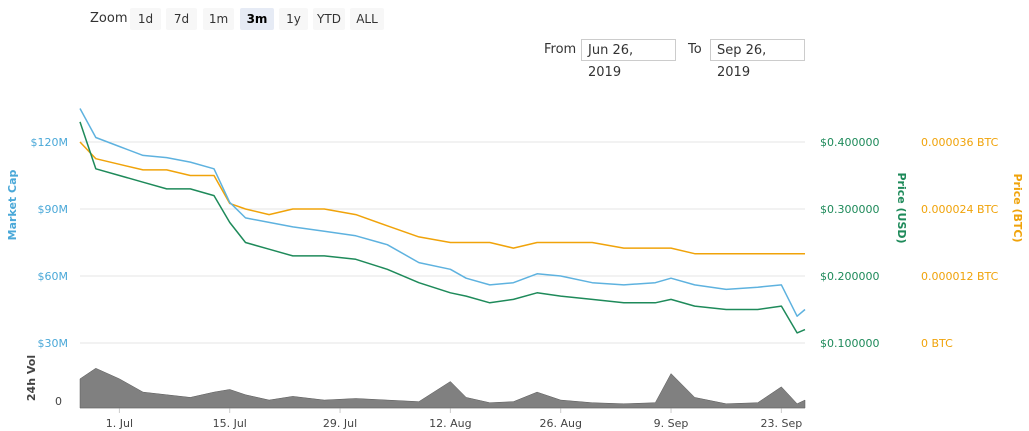  What do you see at coordinates (230, 423) in the screenshot?
I see `x-tick-label: 15. Jul` at bounding box center [230, 423].